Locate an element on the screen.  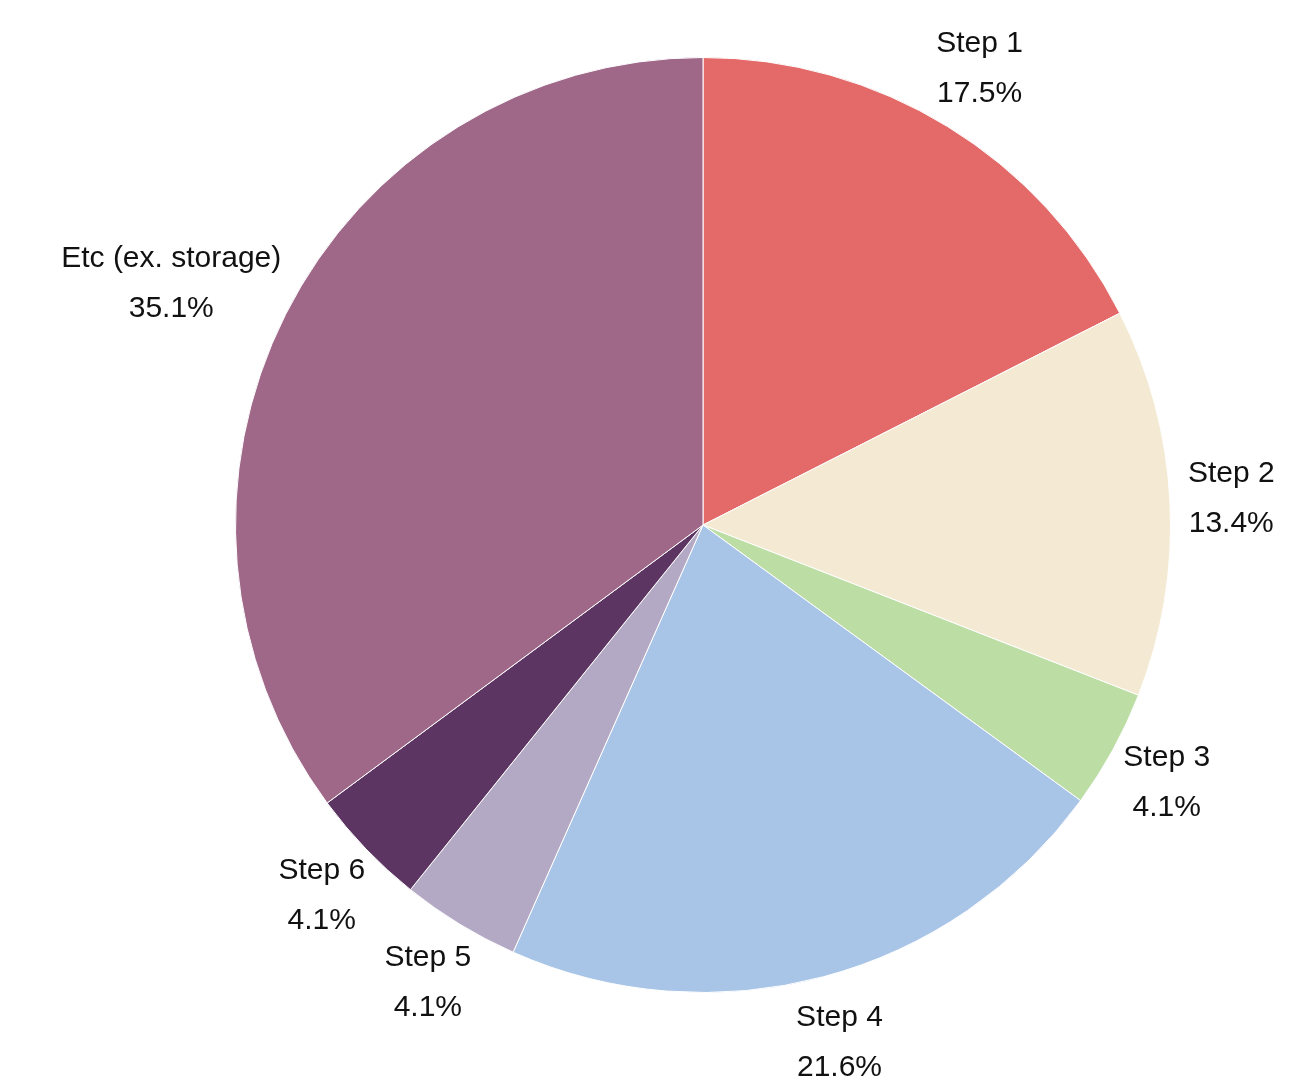
slice-label: Step 2 is located at coordinates (1231, 472).